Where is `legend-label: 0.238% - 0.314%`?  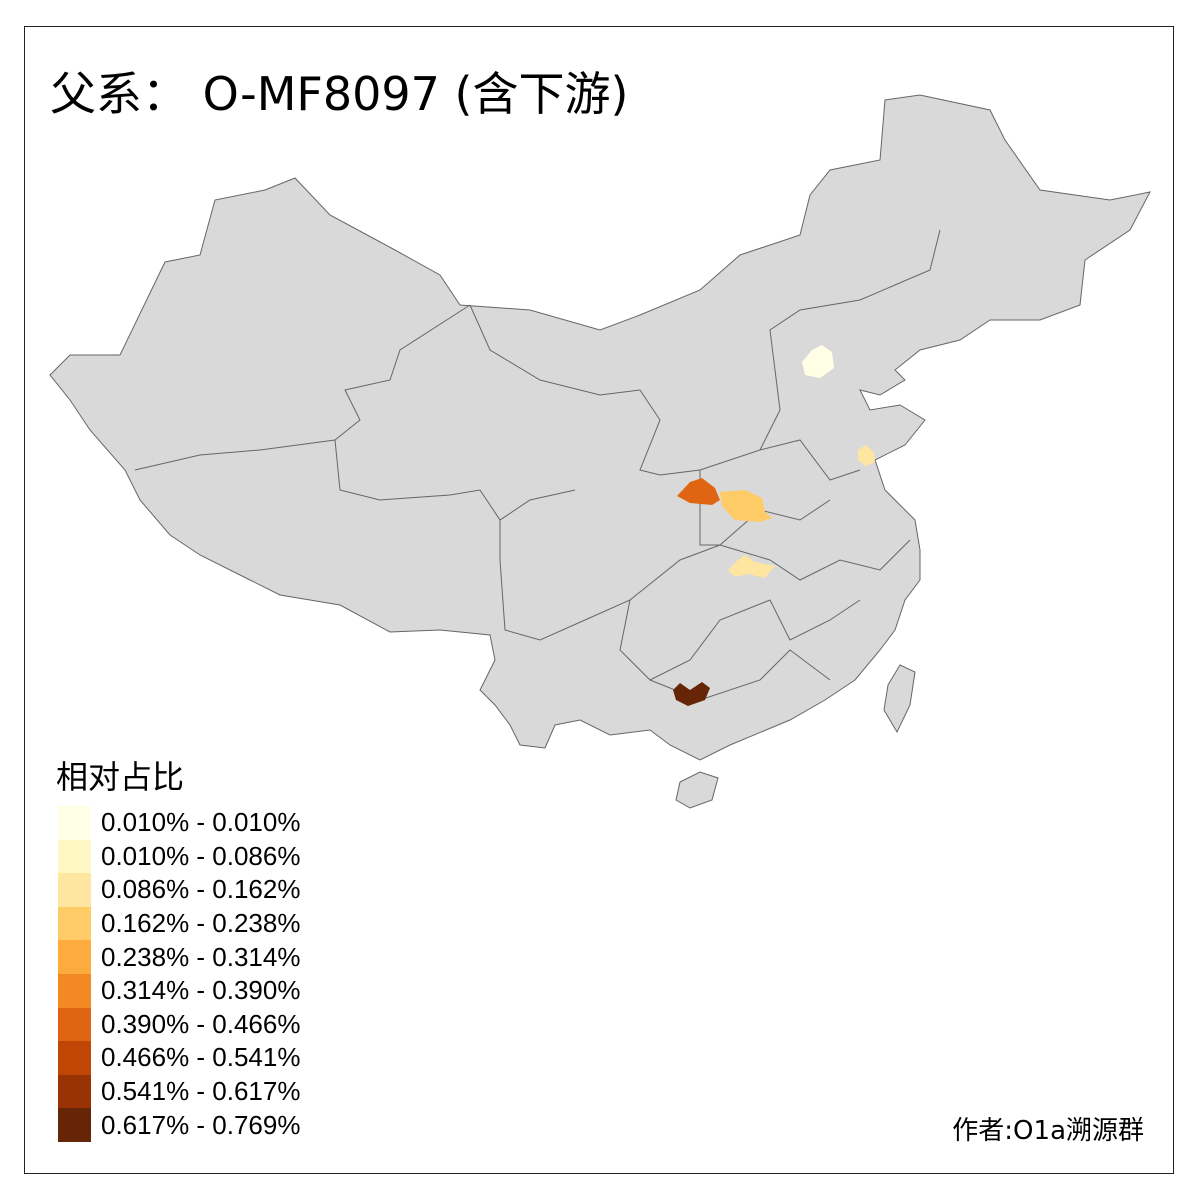
legend-label: 0.238% - 0.314% is located at coordinates (201, 956).